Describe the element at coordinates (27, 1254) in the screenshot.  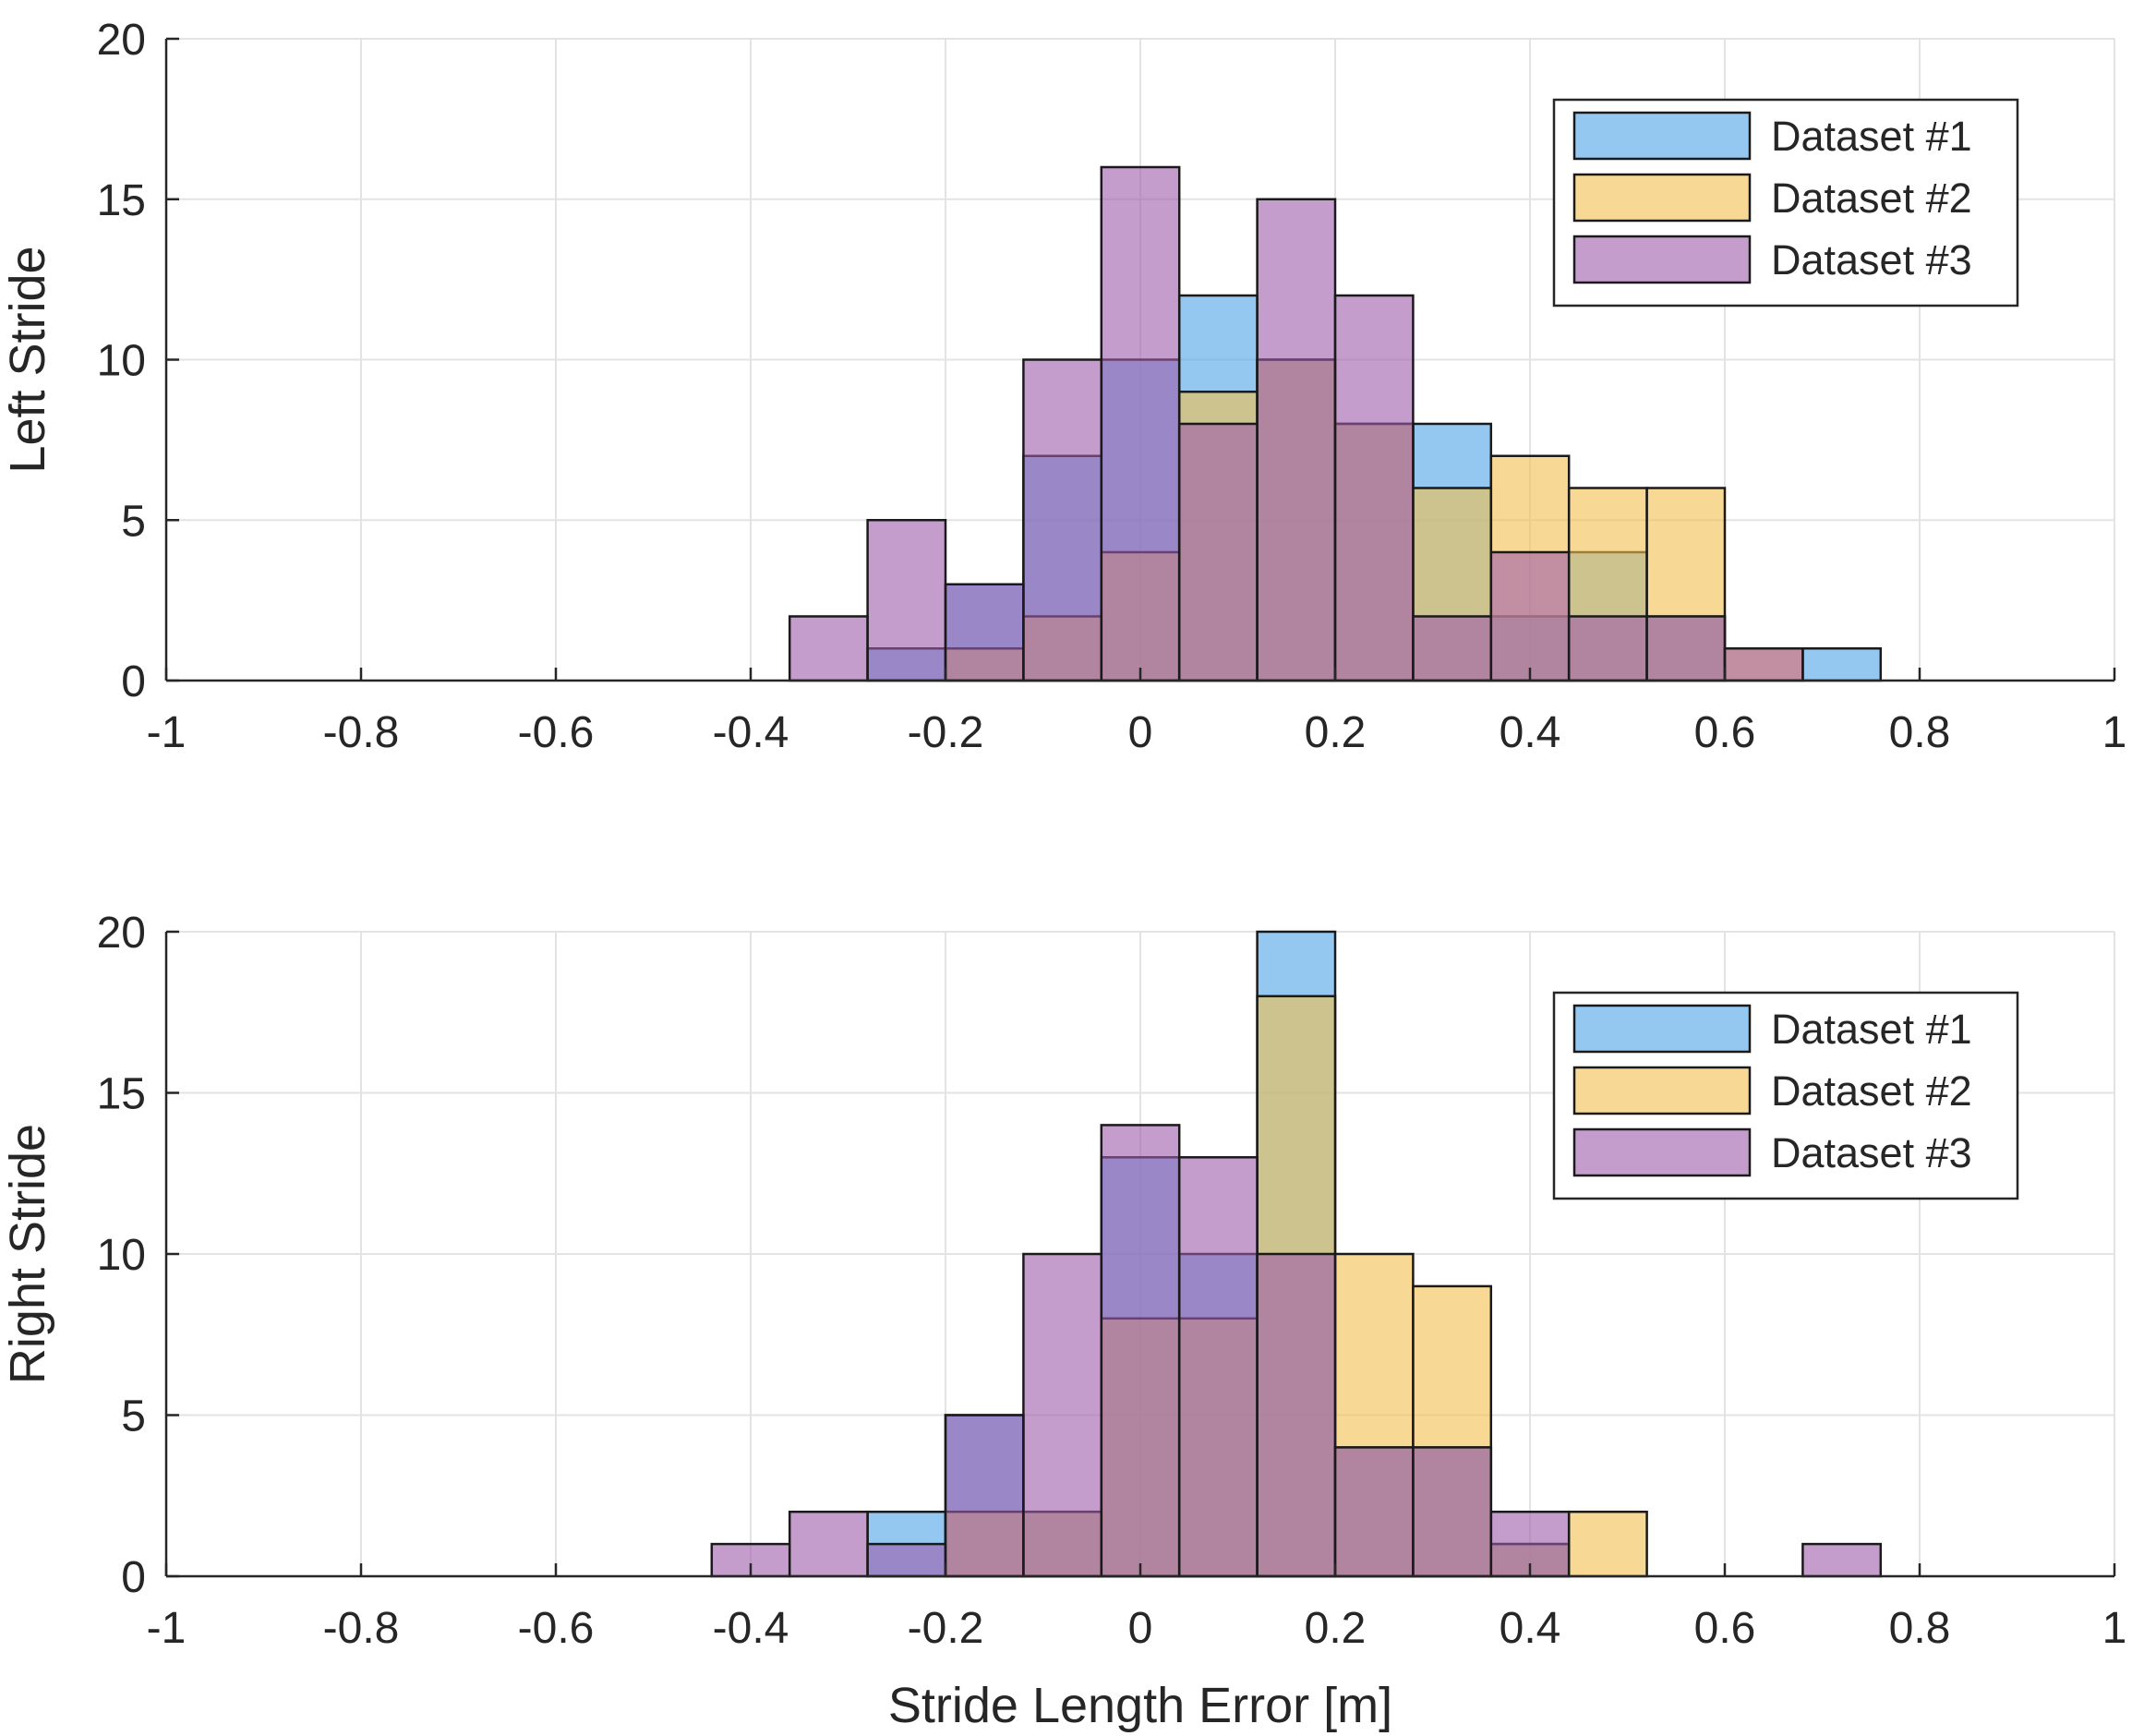
I see `y-axis-label: Right Stride` at that location.